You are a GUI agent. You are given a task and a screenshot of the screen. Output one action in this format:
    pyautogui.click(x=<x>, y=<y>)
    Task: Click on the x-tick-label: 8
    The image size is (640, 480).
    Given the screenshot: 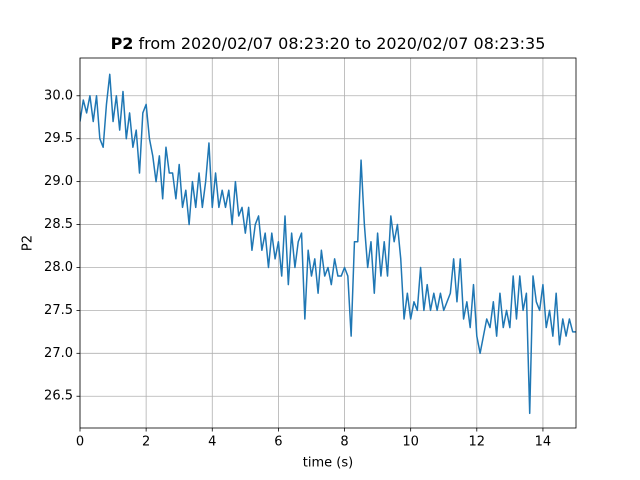 What is the action you would take?
    pyautogui.click(x=344, y=442)
    